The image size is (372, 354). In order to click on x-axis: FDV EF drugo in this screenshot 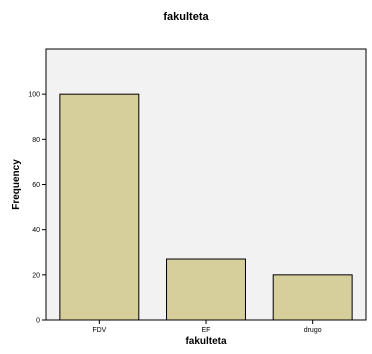, I will do `click(207, 327)`.